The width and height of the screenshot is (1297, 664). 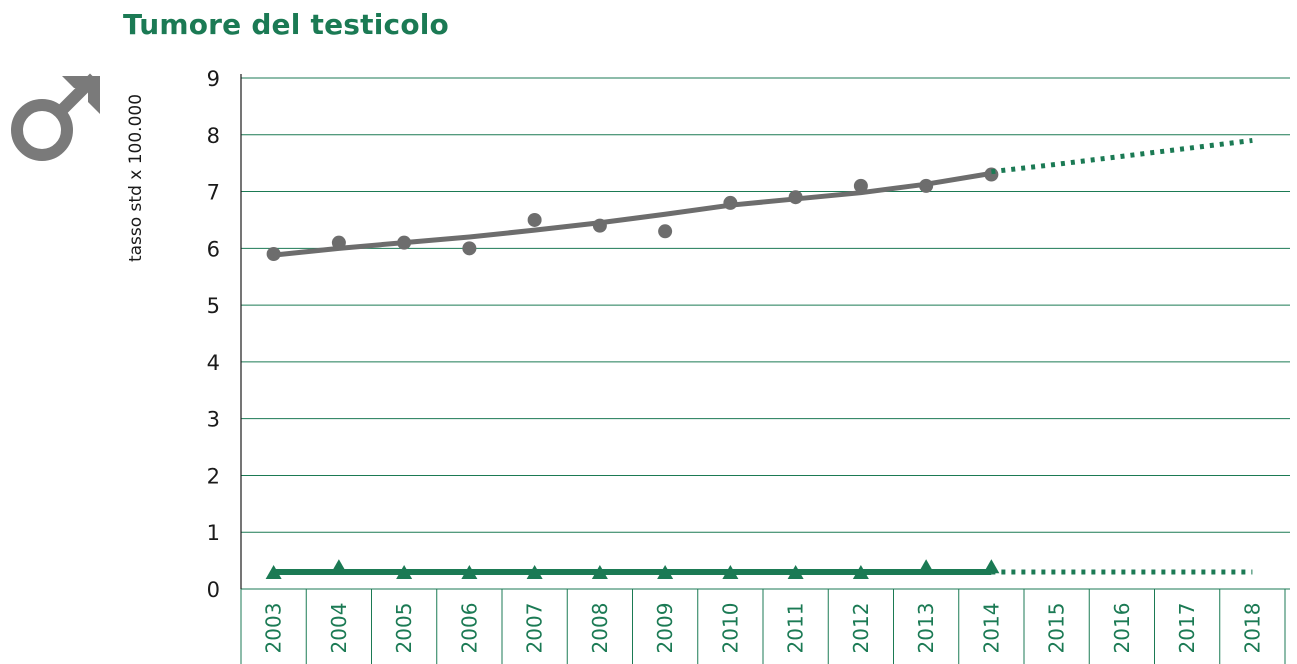 I want to click on y-tick-label: 3, so click(x=213, y=420).